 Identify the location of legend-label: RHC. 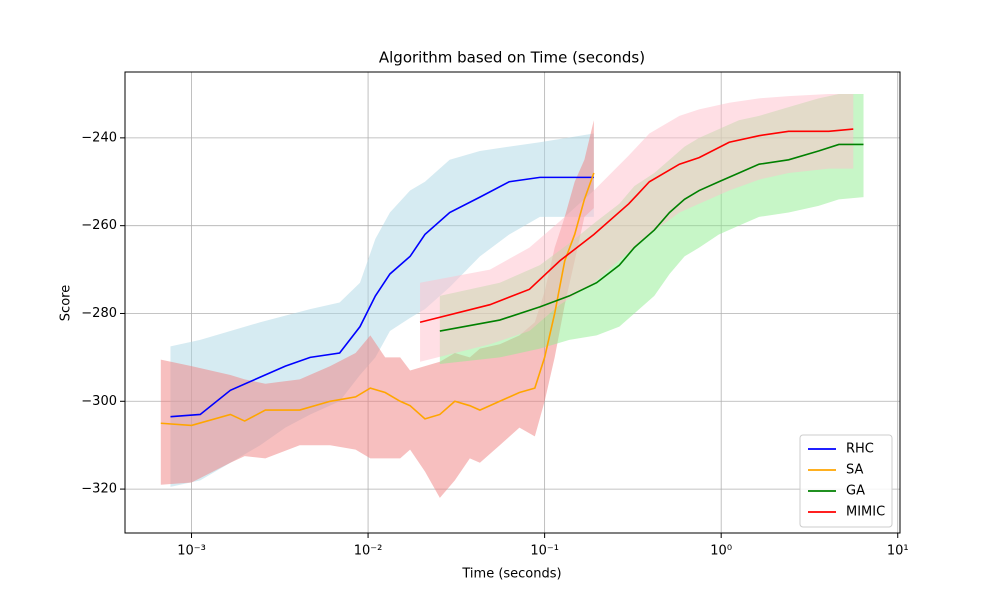
(860, 449).